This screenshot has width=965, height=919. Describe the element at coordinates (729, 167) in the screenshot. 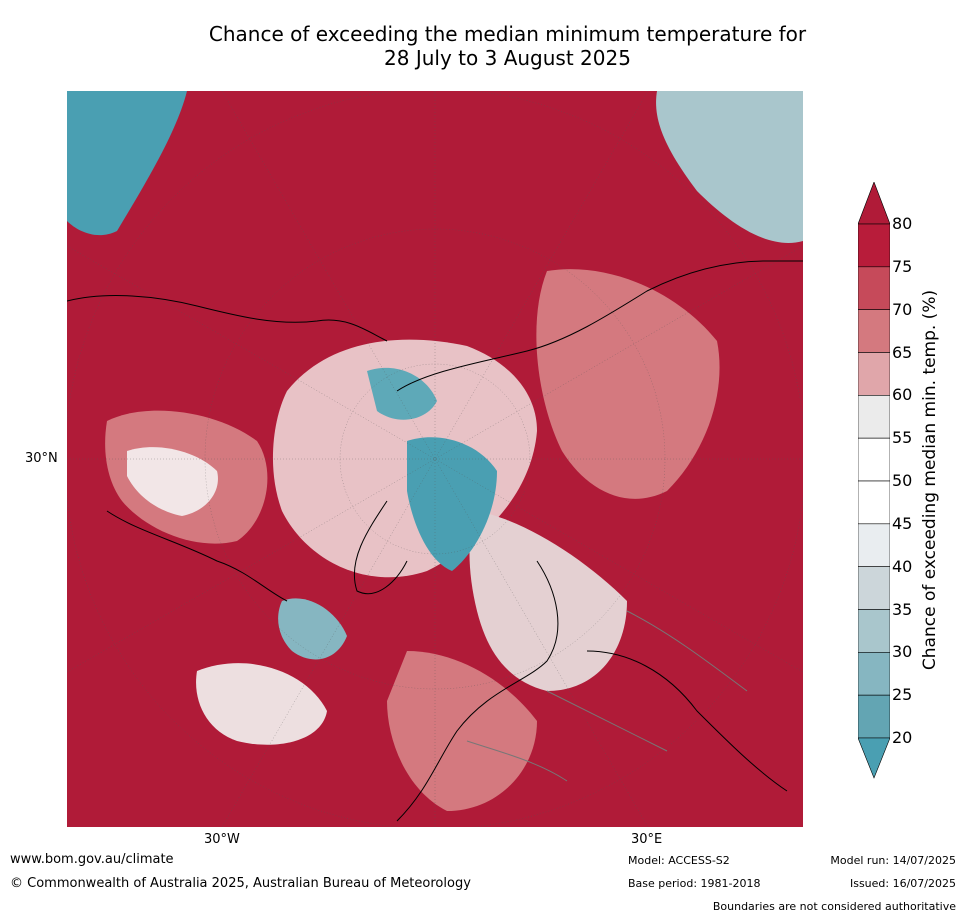

I see `map-region-top-right-cool` at that location.